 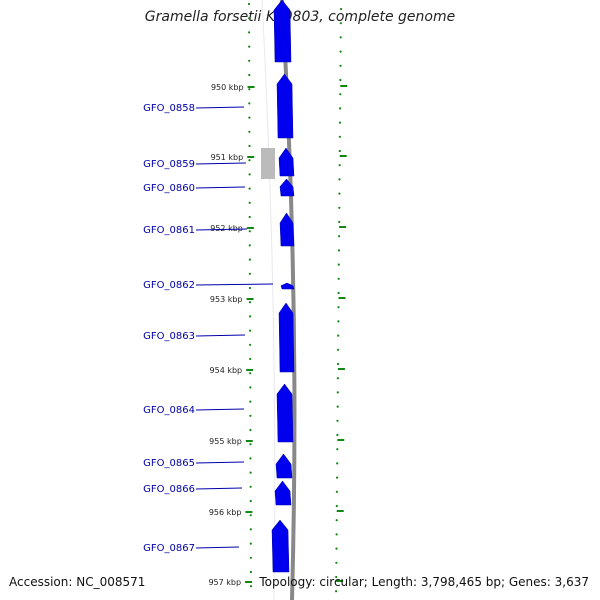 I want to click on ruler-tick-label: 955 kbp, so click(x=225, y=441).